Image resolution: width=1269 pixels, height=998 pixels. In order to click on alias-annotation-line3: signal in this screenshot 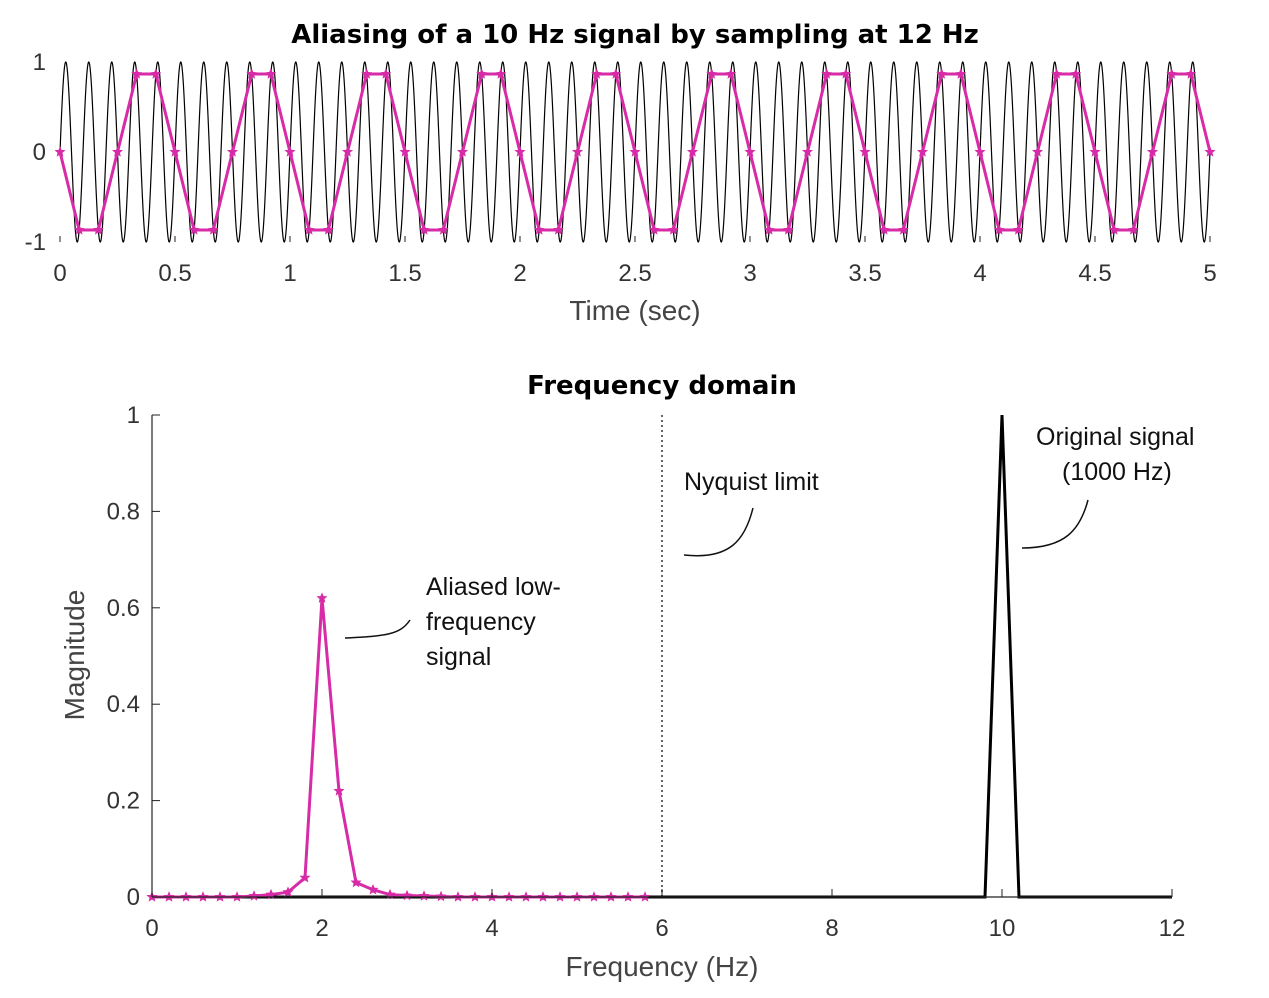, I will do `click(458, 657)`.